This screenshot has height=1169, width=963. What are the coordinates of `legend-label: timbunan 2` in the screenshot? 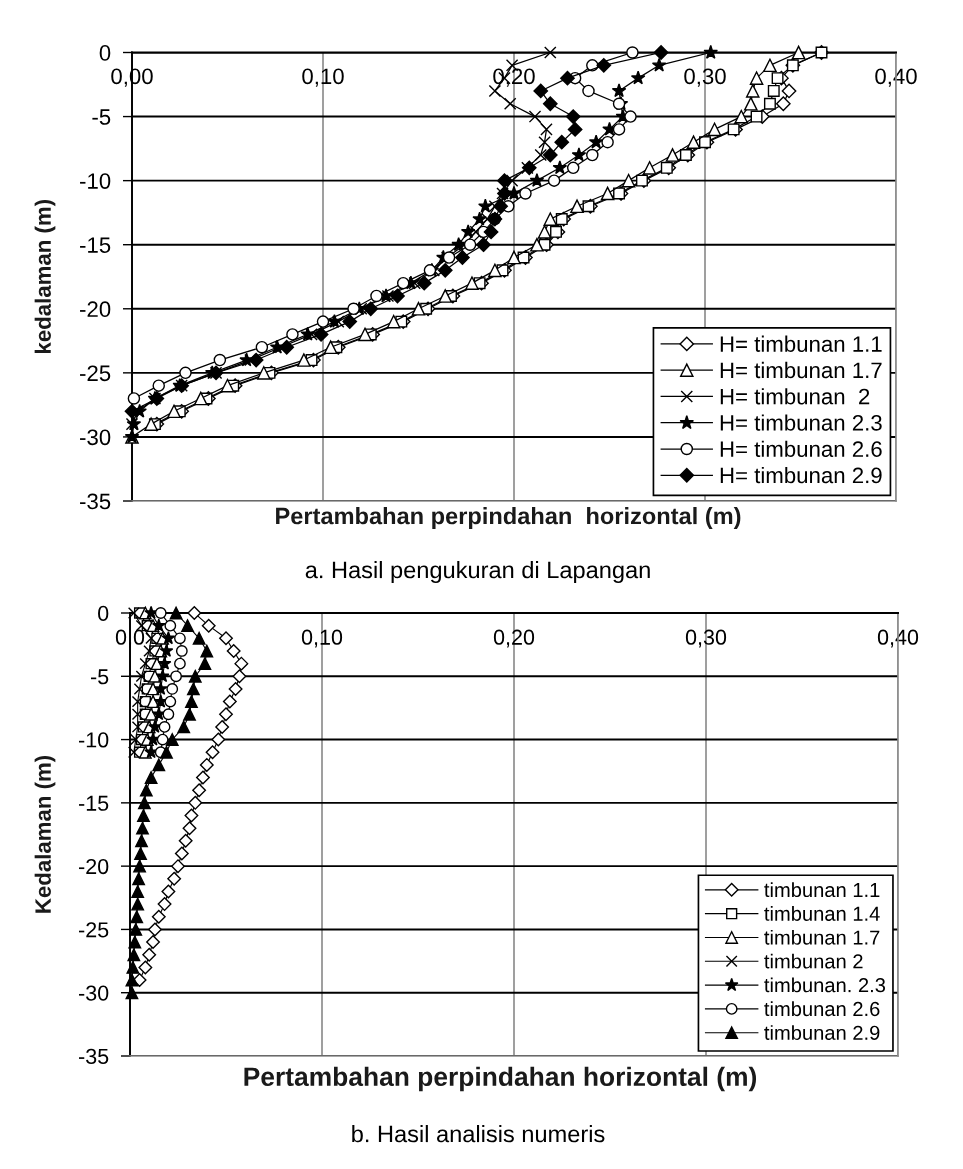 It's located at (813, 961).